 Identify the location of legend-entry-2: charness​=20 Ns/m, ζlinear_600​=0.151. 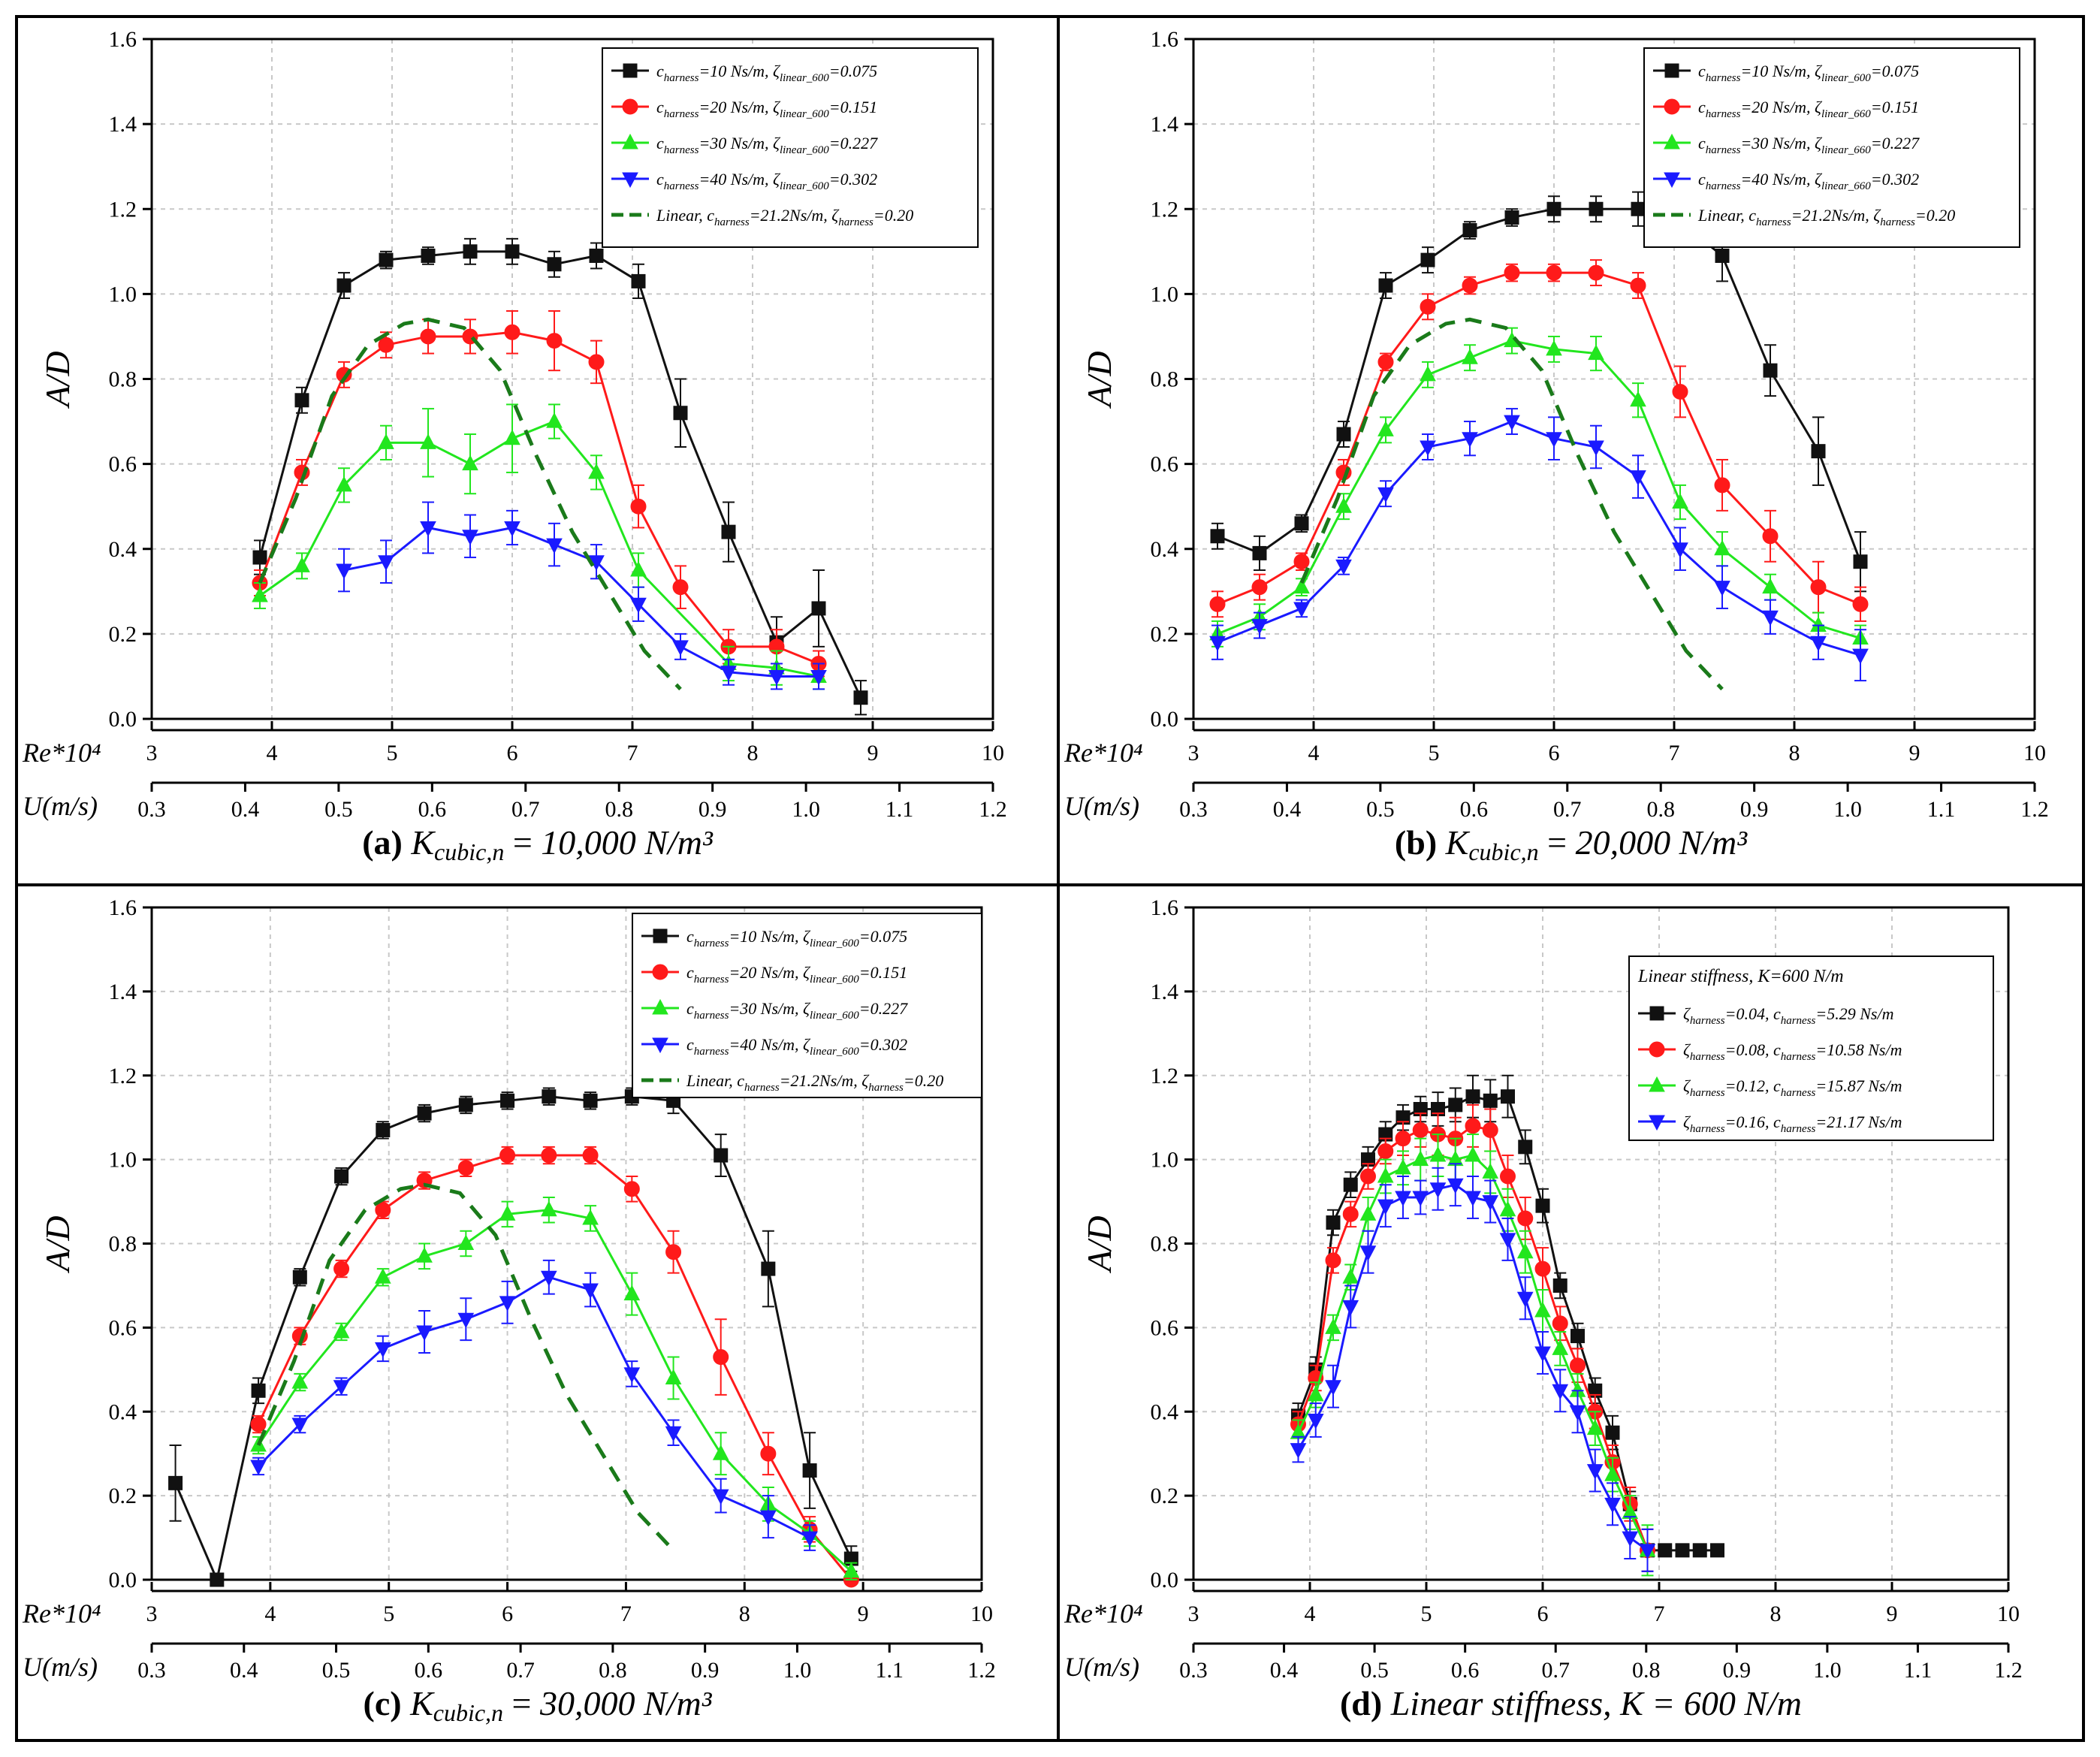
(796, 975).